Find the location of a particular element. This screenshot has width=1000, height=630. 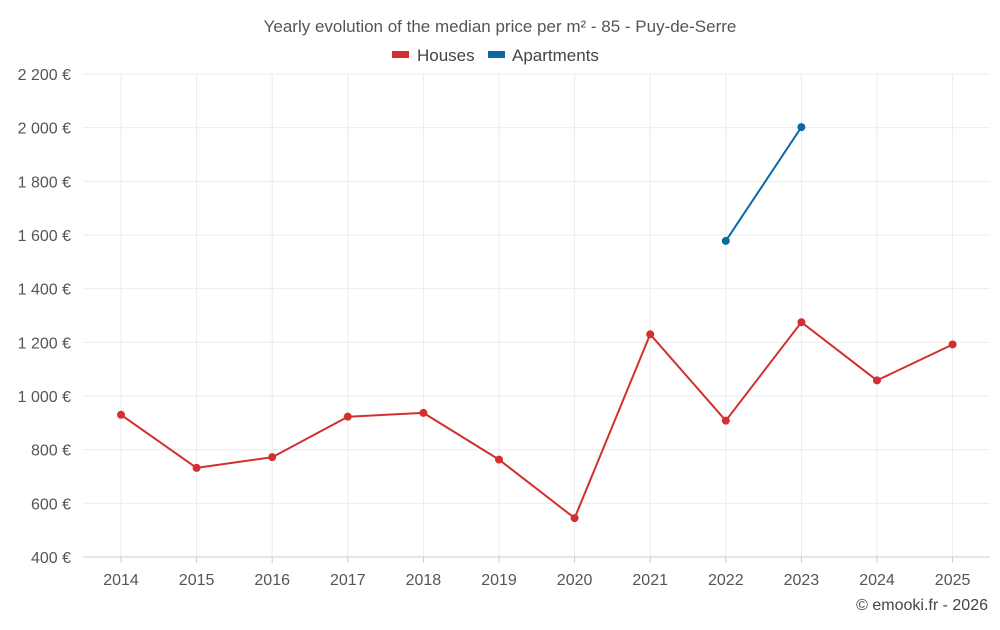

data-point-houses-2018 is located at coordinates (423, 412).